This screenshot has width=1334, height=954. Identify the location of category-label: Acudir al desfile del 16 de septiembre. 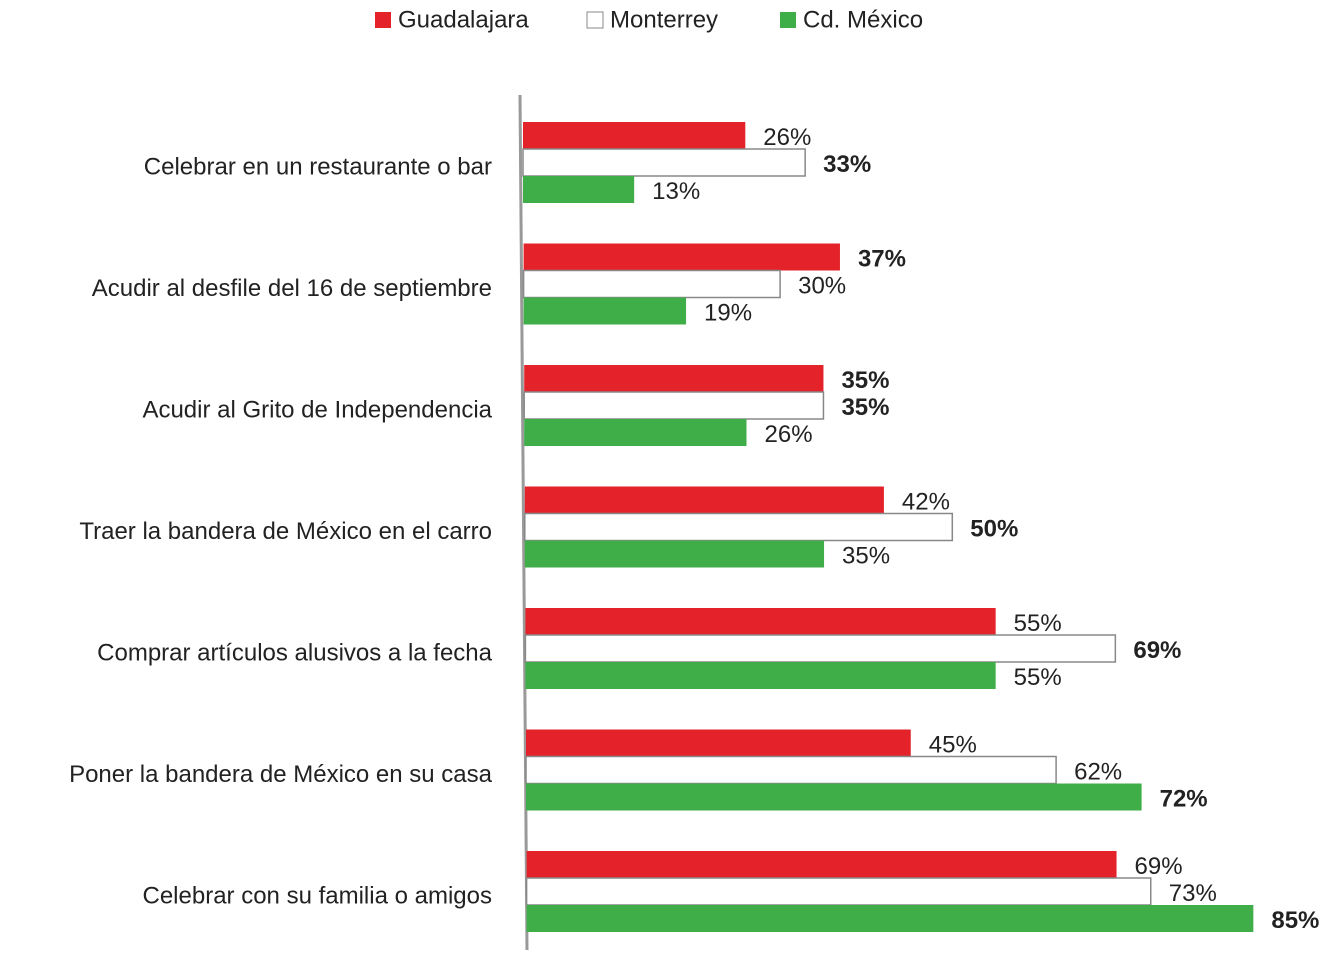
(292, 288).